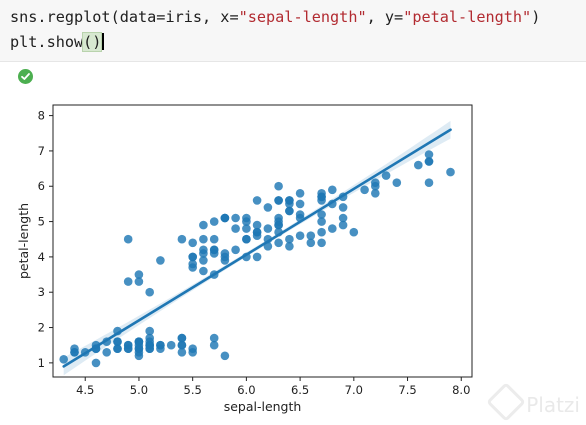 This screenshot has width=586, height=425. Describe the element at coordinates (41, 328) in the screenshot. I see `y-tick-label: 2` at that location.